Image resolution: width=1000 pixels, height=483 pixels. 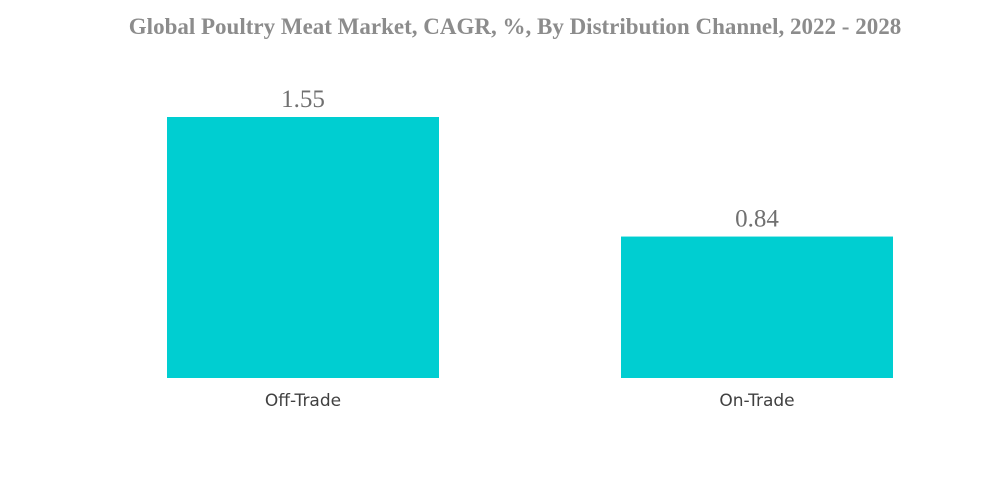 What do you see at coordinates (303, 99) in the screenshot?
I see `data-label: 1.55` at bounding box center [303, 99].